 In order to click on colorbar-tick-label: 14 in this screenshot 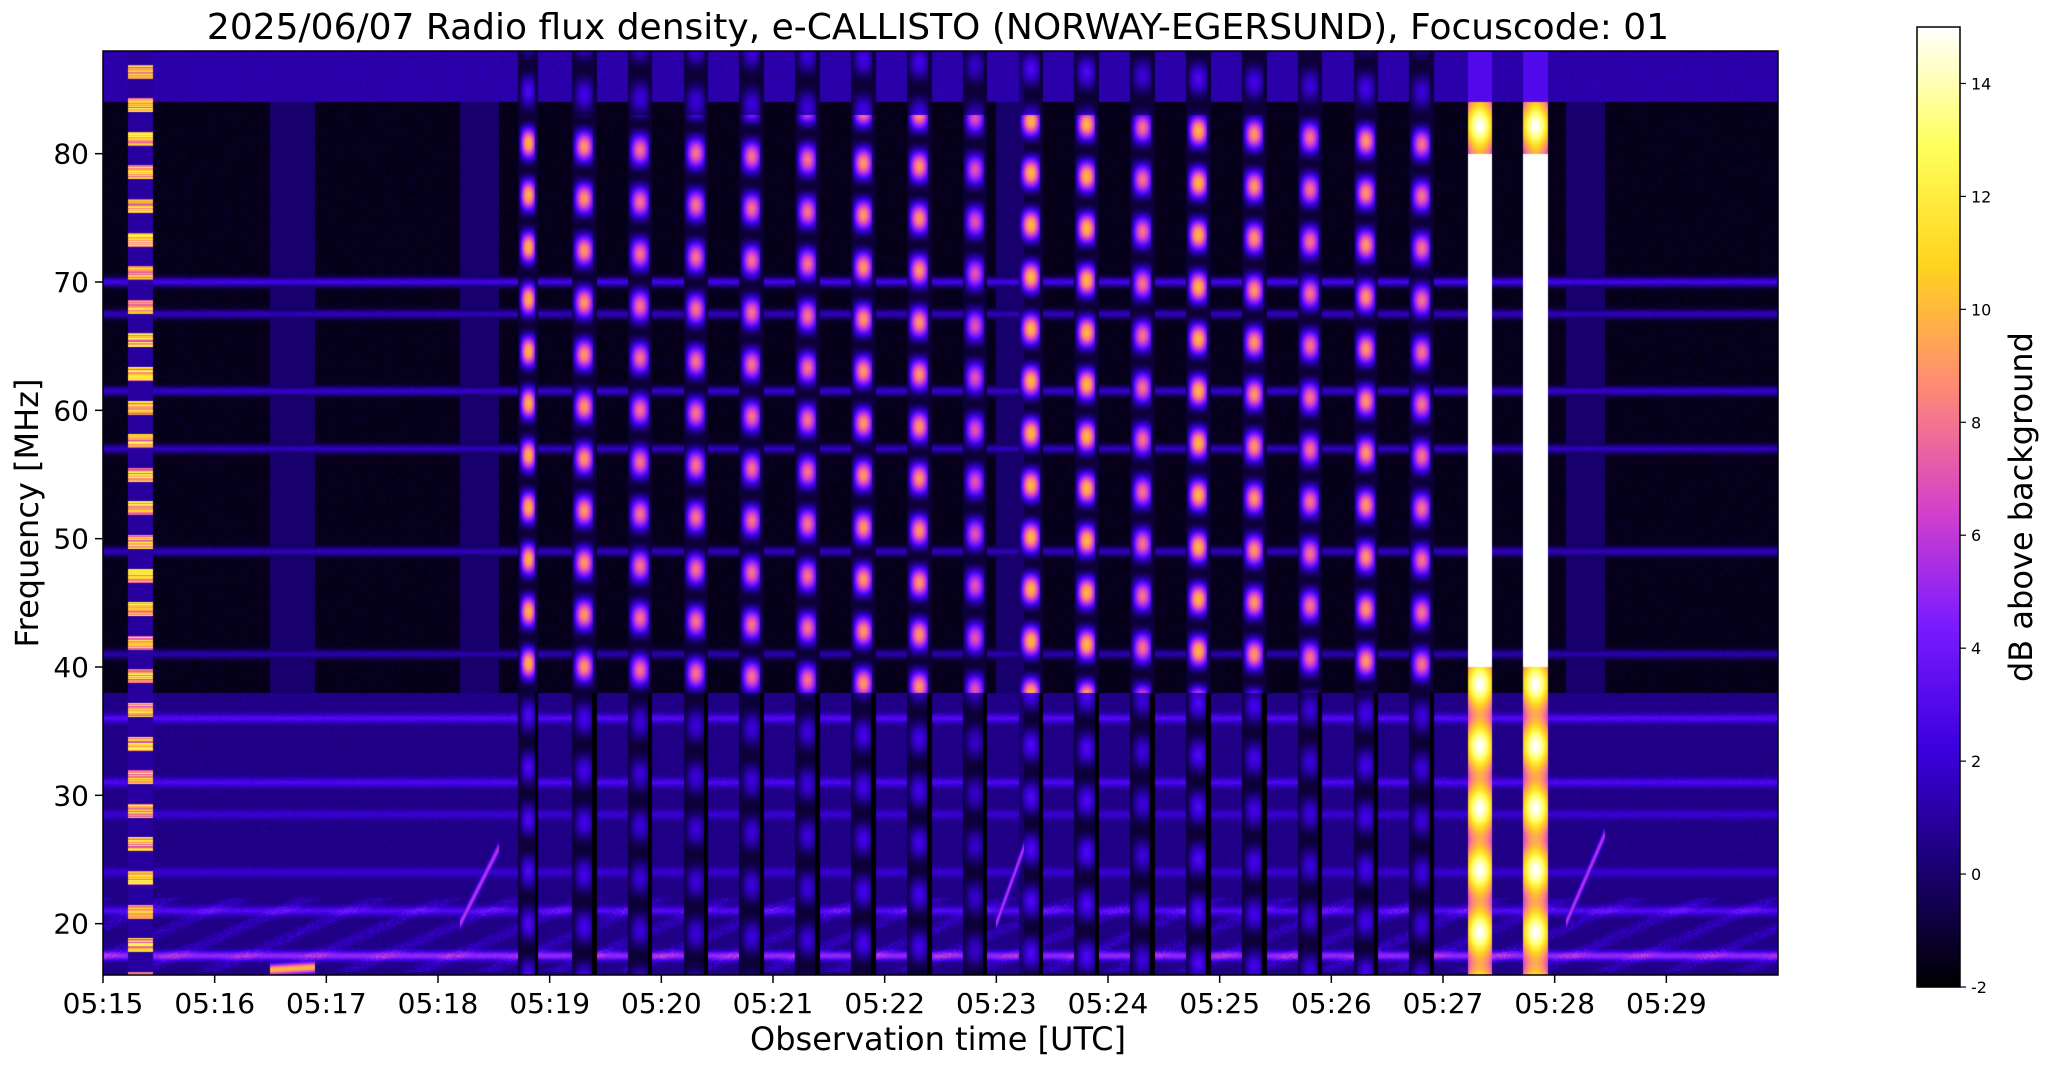, I will do `click(1981, 83)`.